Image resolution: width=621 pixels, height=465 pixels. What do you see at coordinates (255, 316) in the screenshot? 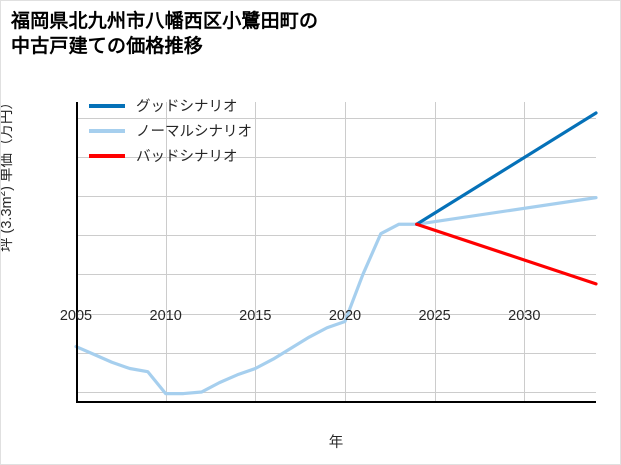
I see `x-tick-label: 2015` at bounding box center [255, 316].